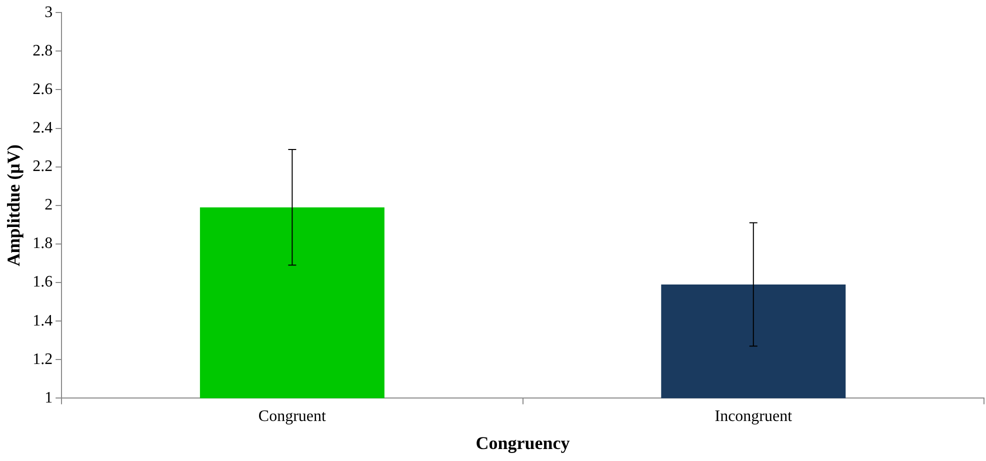 The width and height of the screenshot is (986, 461). I want to click on x-axis-title: Congruency, so click(523, 442).